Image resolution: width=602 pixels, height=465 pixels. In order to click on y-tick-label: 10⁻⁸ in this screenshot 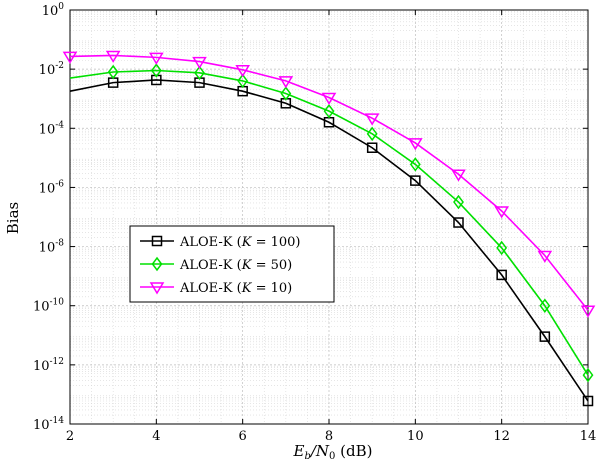, I will do `click(52, 247)`.